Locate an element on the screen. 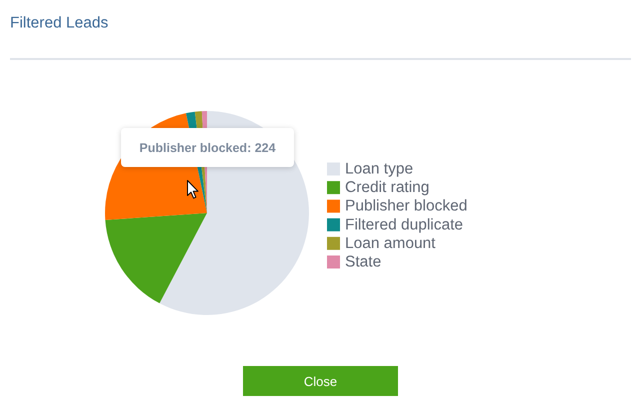 This screenshot has width=641, height=413. legend-label: Filtered duplicate is located at coordinates (404, 225).